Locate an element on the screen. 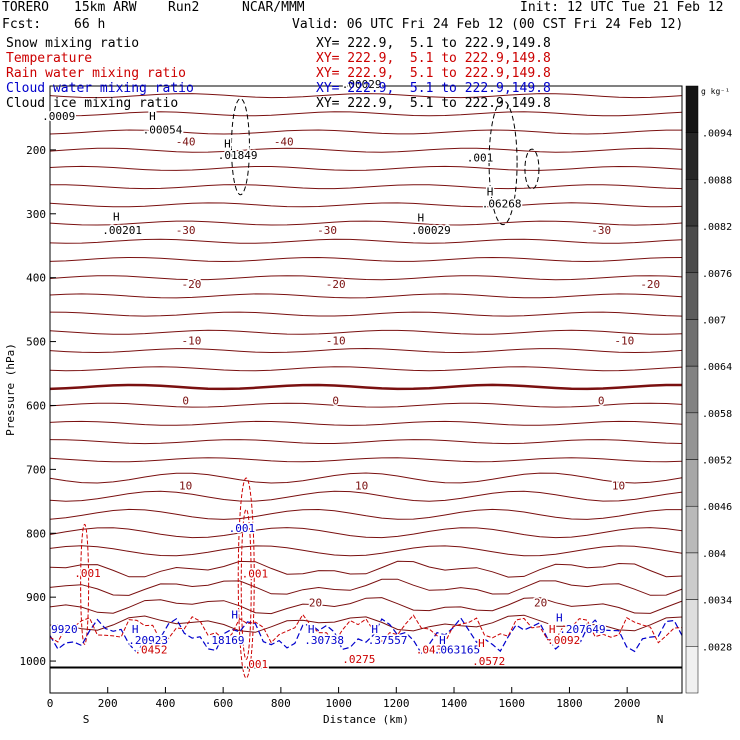 The image size is (740, 740). contour-annotation: .37557 is located at coordinates (388, 640).